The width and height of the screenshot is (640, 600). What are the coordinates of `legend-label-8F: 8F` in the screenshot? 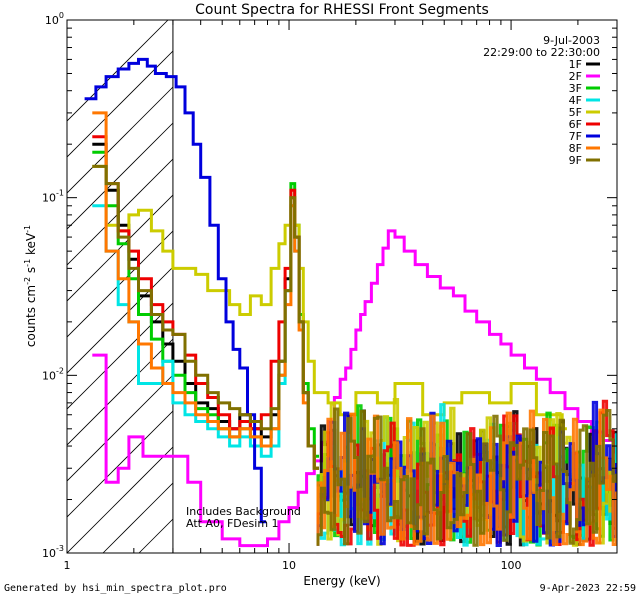 It's located at (575, 148).